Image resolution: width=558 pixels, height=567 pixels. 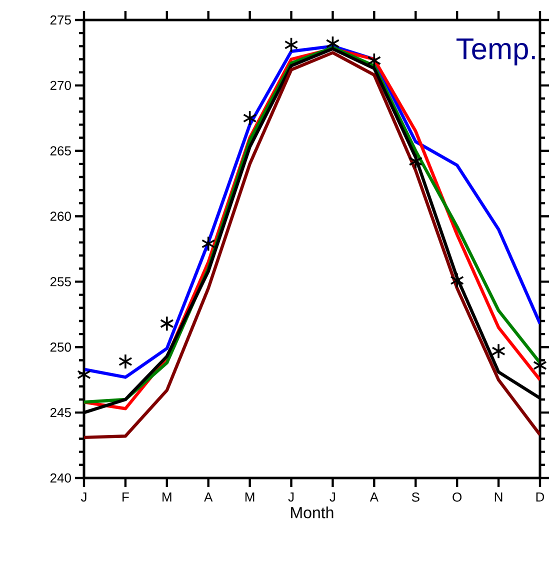 What do you see at coordinates (125, 497) in the screenshot?
I see `x-tick-label: F` at bounding box center [125, 497].